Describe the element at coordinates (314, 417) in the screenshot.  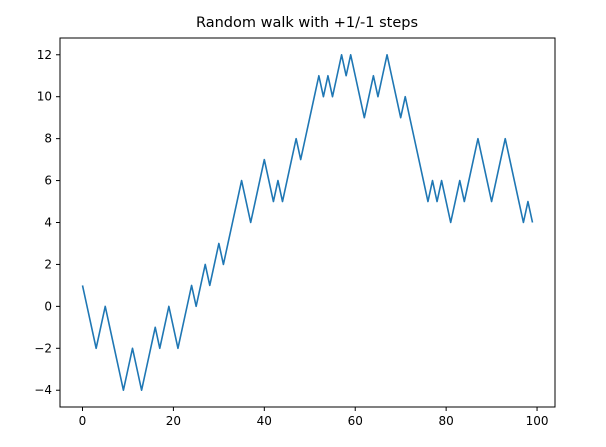
I see `x-axis: 0 20 40 60 80 100` at that location.